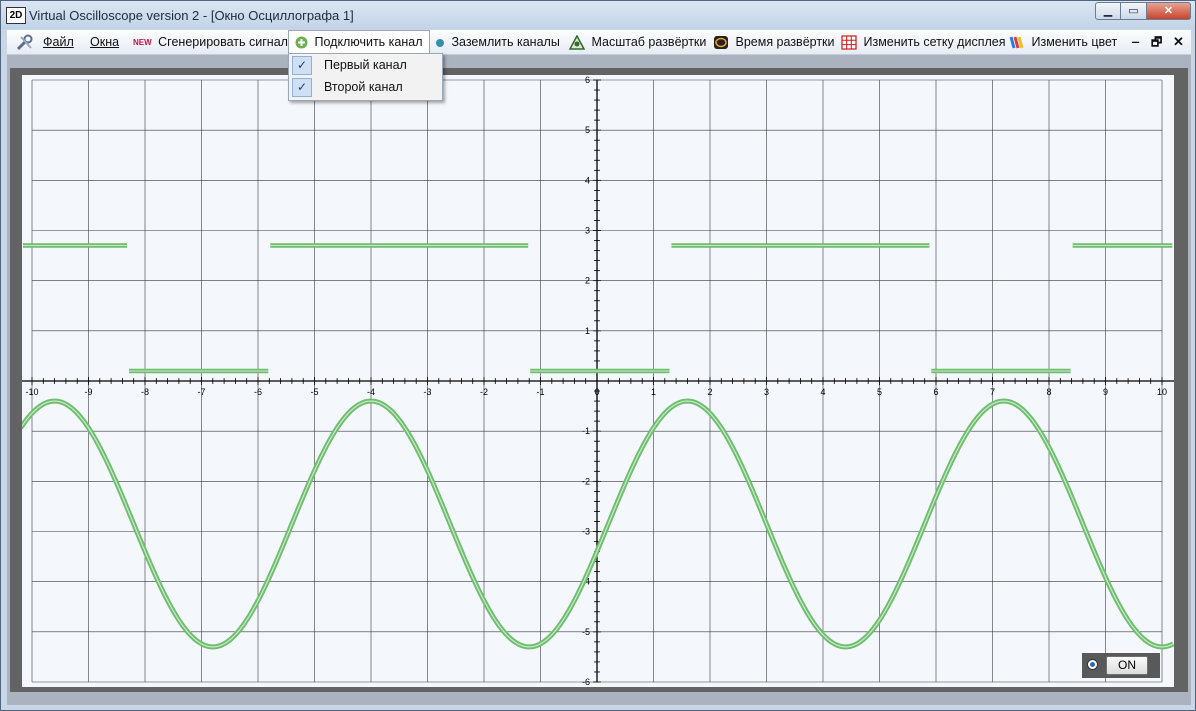 This screenshot has height=711, width=1196. Describe the element at coordinates (849, 42) in the screenshot. I see `grid-icon` at that location.